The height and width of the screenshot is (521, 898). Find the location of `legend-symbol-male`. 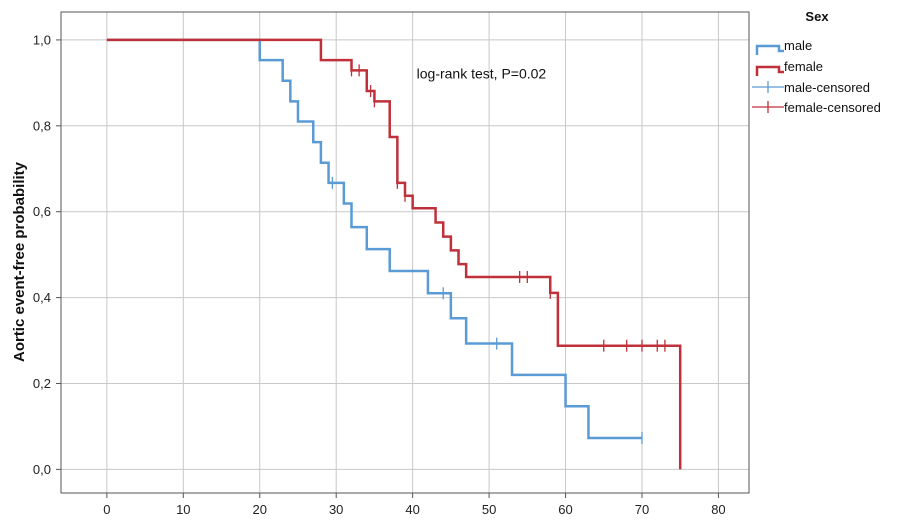

legend-symbol-male is located at coordinates (769, 49).